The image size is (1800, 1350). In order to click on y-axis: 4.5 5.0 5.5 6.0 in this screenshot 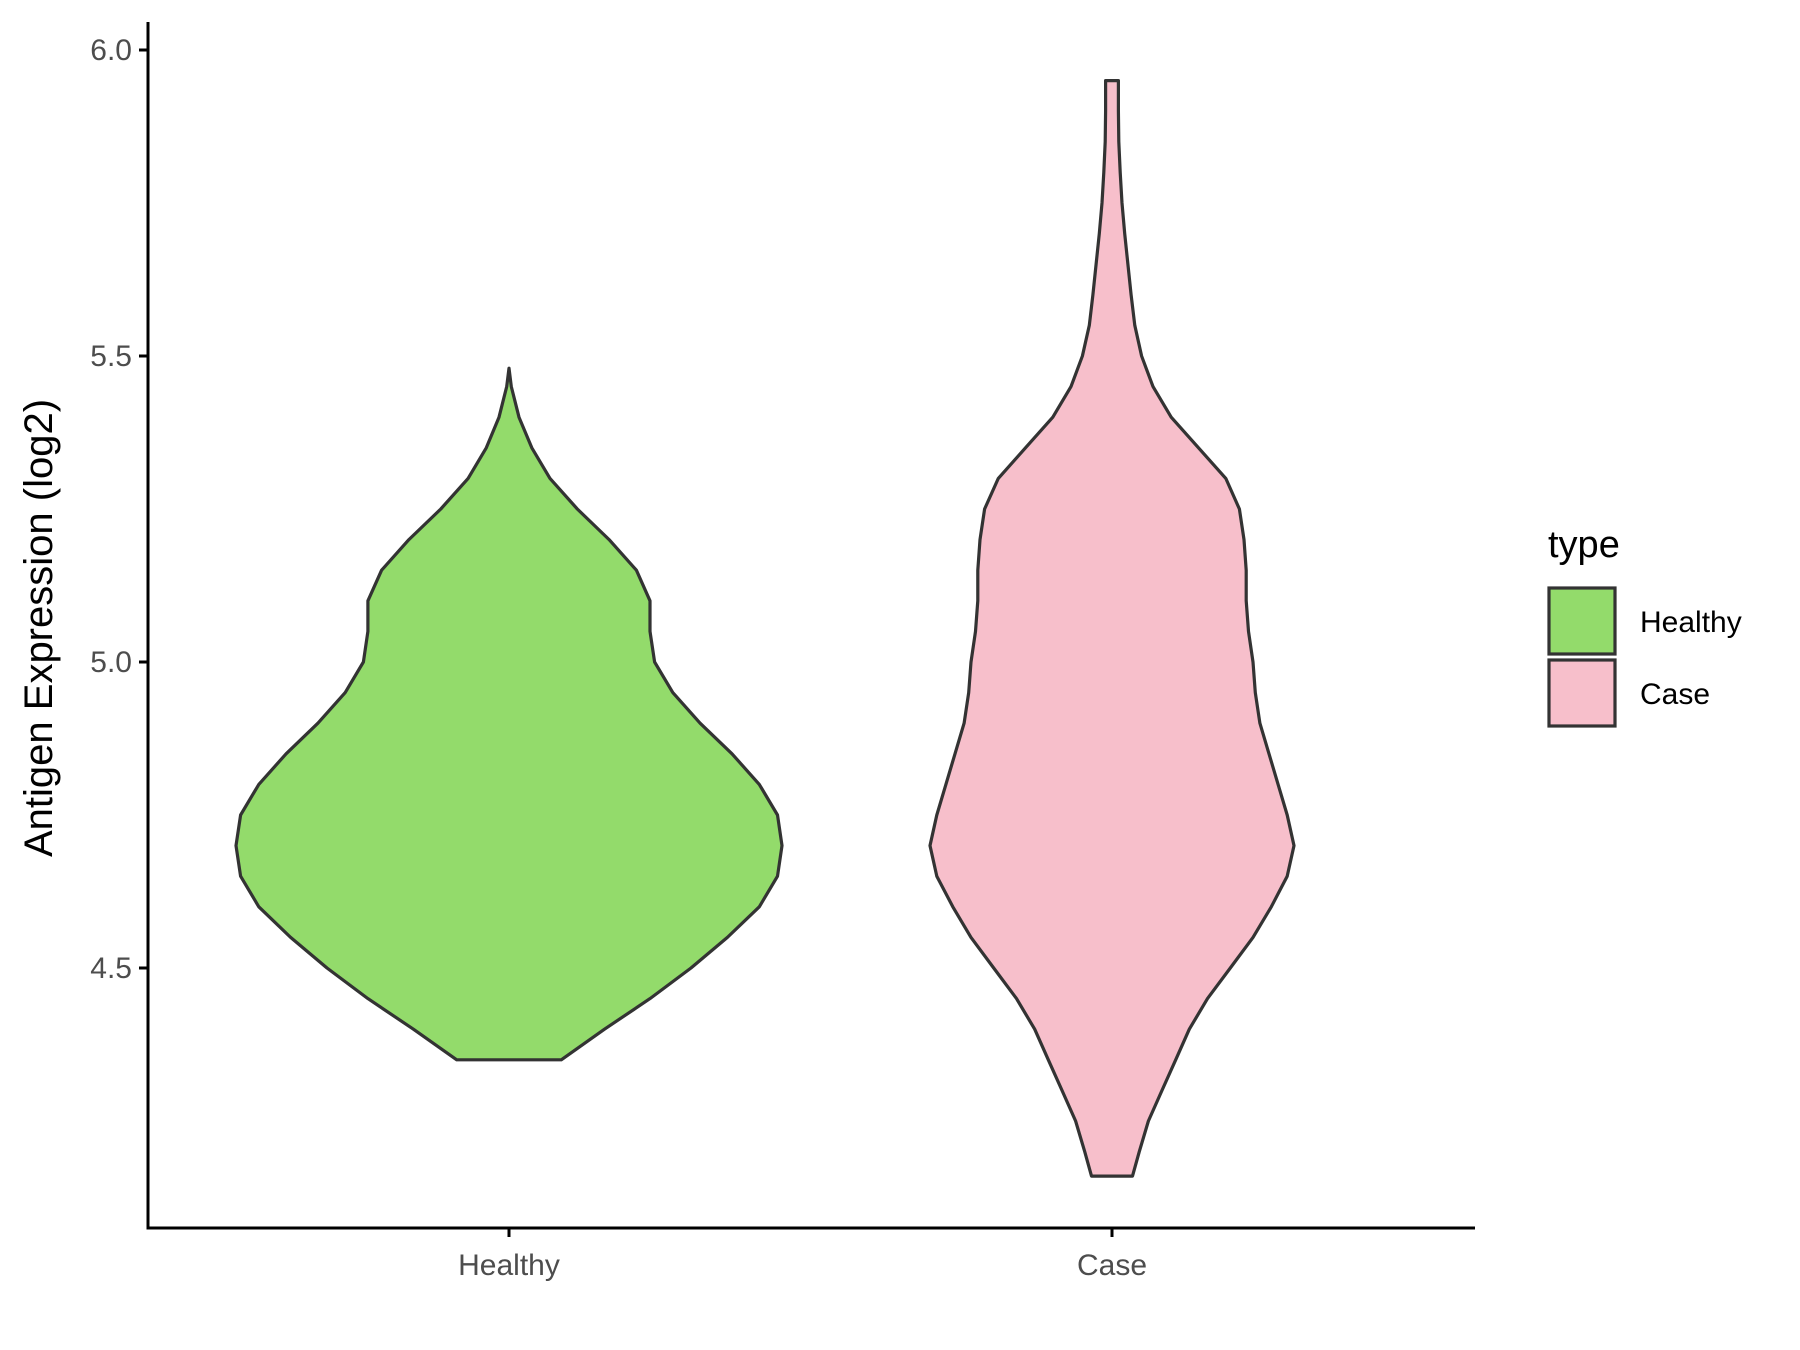, I will do `click(120, 625)`.